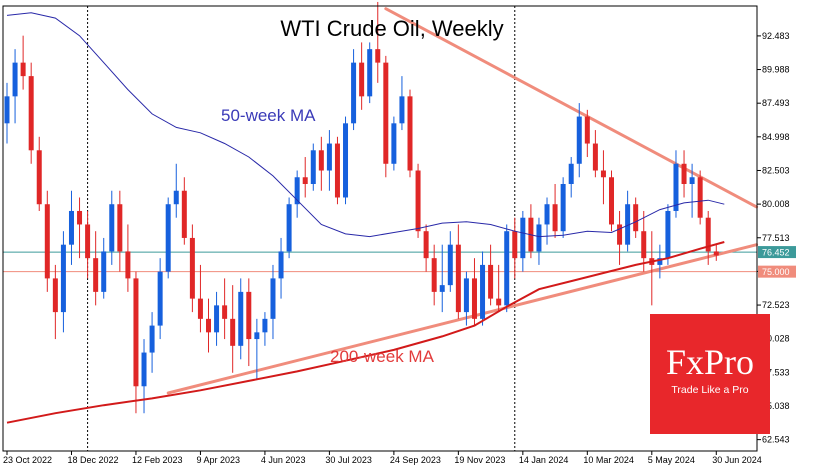 This screenshot has height=475, width=835. I want to click on x-tick-label: 9 Apr 2023, so click(218, 460).